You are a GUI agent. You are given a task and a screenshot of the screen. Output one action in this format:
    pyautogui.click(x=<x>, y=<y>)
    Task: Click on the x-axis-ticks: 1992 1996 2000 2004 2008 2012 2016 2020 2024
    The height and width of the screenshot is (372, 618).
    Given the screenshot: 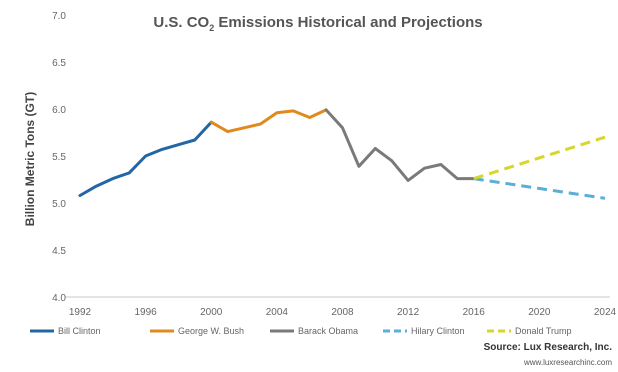 What is the action you would take?
    pyautogui.click(x=343, y=312)
    